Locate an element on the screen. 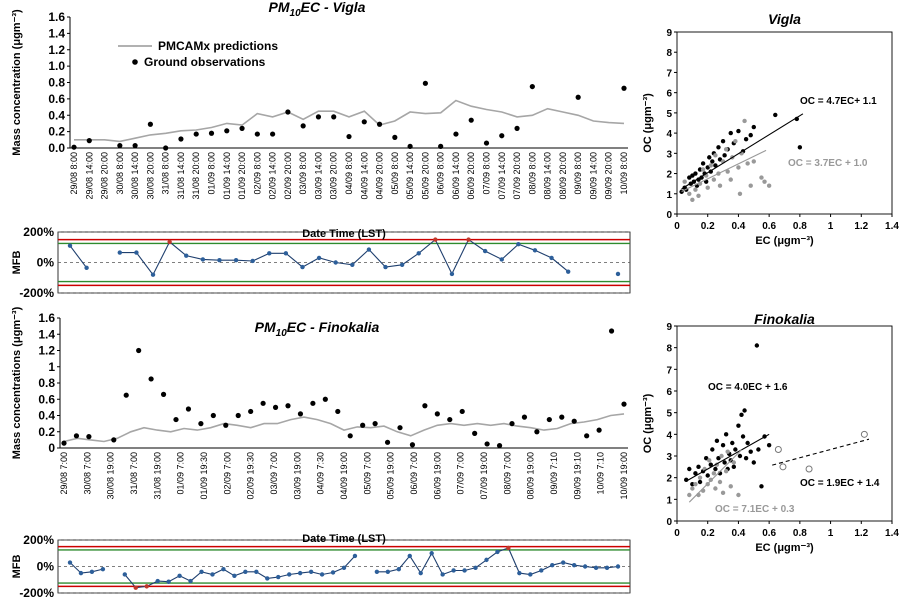 This screenshot has height=597, width=900. finokalia_mfb-ylabel: MFB is located at coordinates (17, 567).